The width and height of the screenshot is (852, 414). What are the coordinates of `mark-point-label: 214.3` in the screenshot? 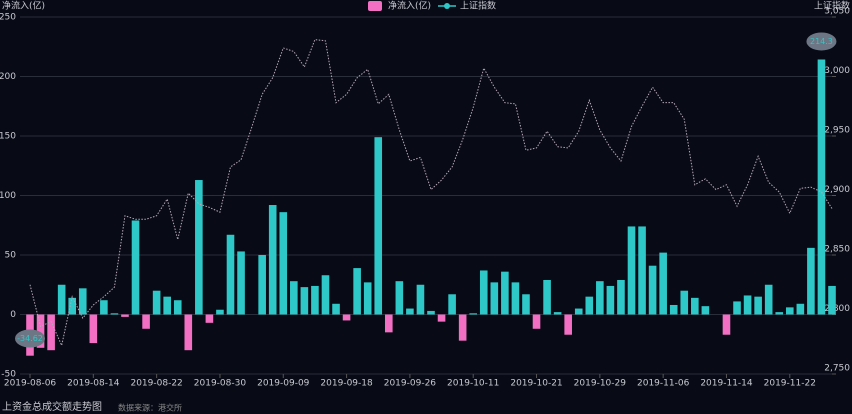 It's located at (821, 41).